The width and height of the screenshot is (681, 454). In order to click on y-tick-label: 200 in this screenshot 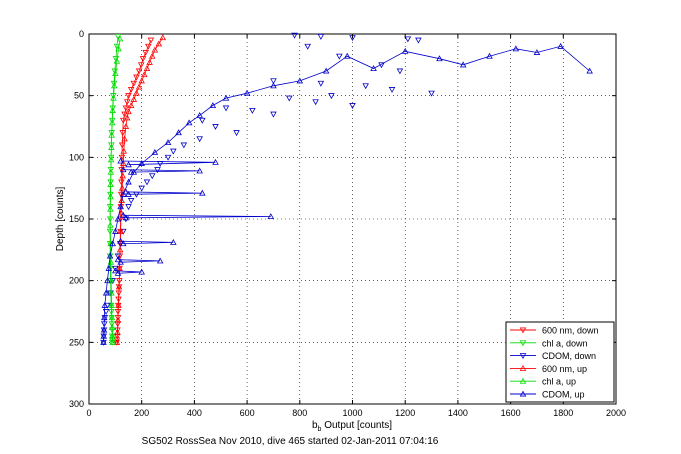, I will do `click(76, 281)`.